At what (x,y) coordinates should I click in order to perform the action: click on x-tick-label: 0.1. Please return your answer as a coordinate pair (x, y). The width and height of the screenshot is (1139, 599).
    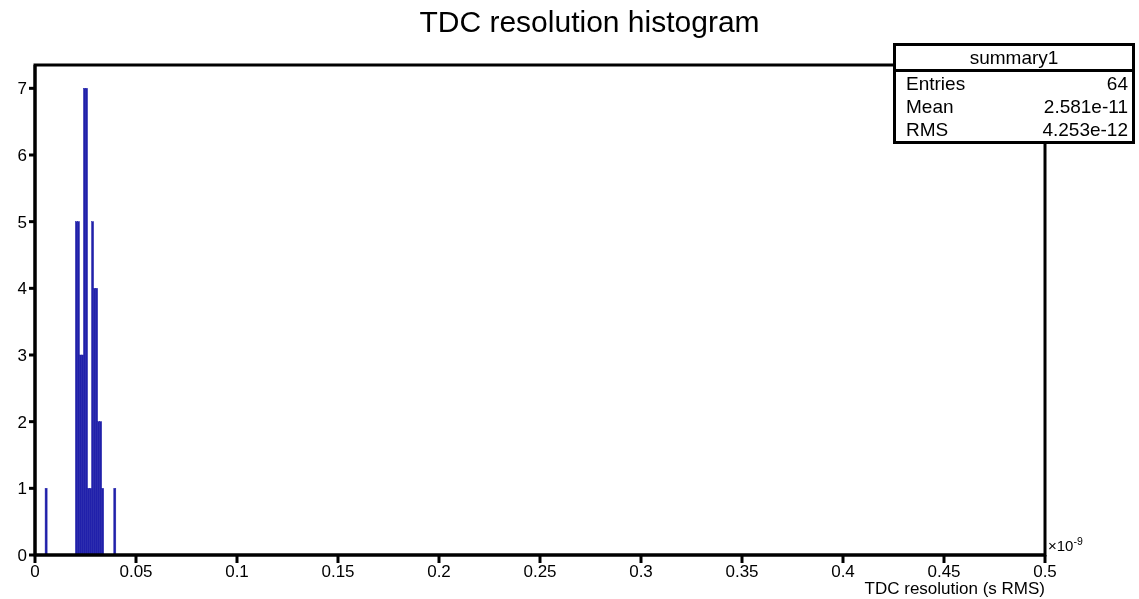
    Looking at the image, I should click on (237, 572).